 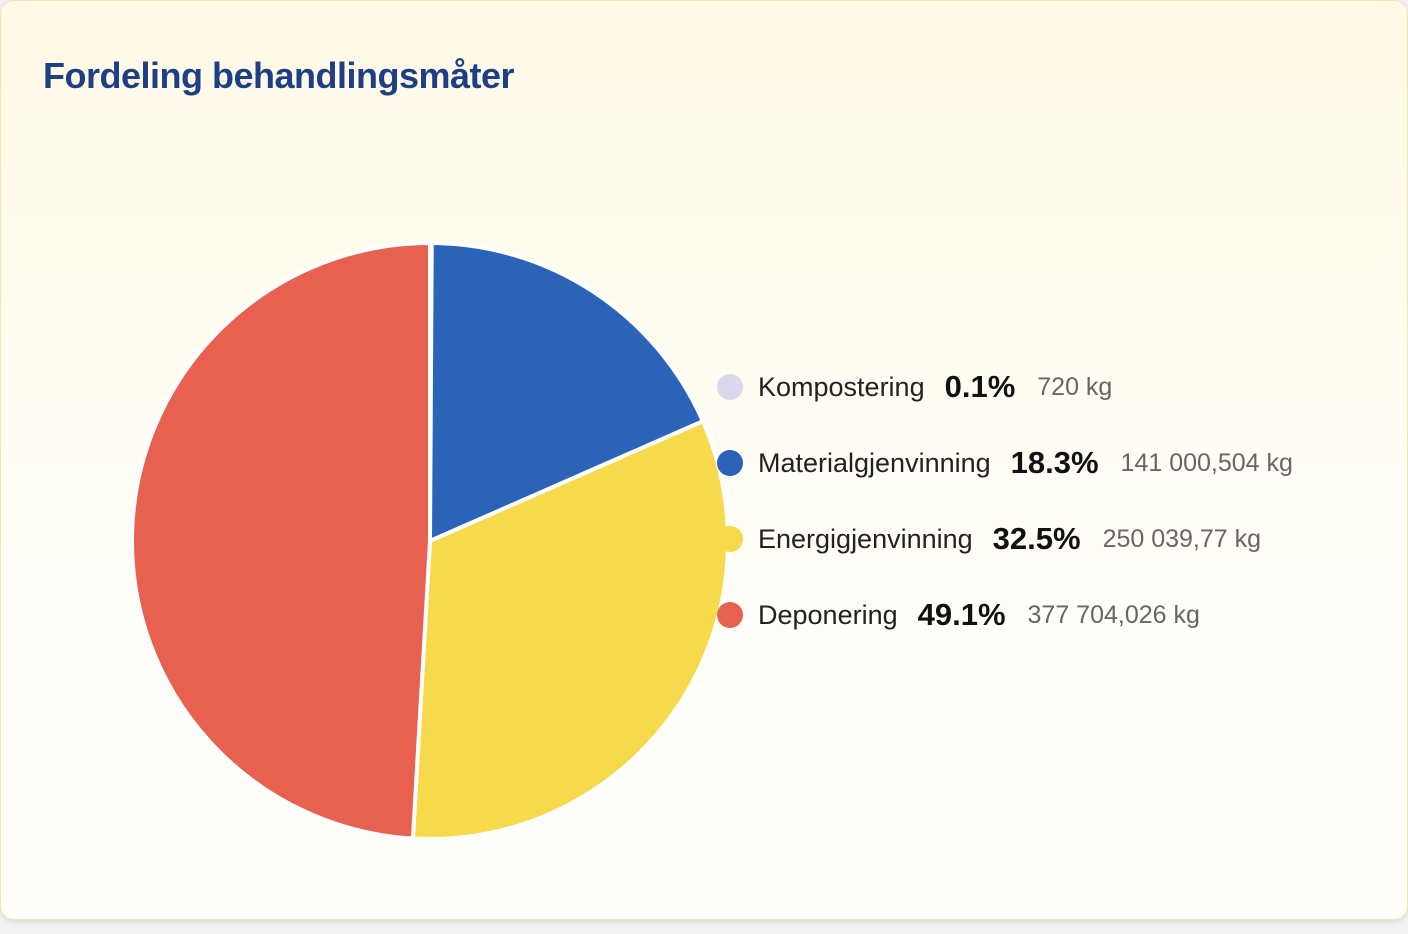 I want to click on pie-slice-energigjenvinning, so click(x=570, y=630).